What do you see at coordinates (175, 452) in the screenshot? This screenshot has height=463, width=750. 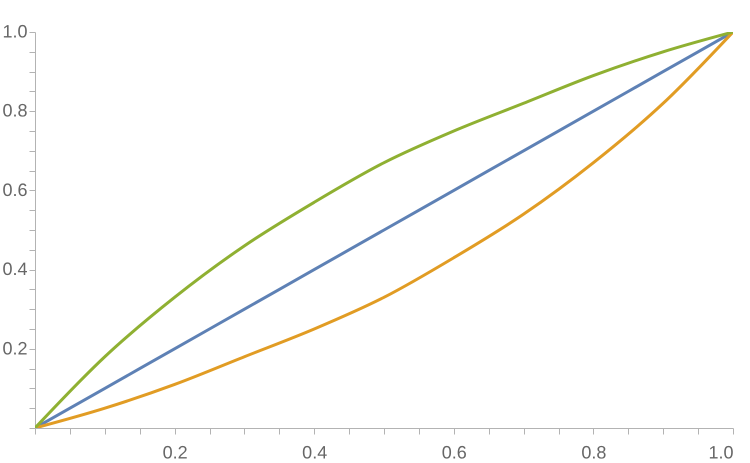 I see `x-tick-label: 0.2` at bounding box center [175, 452].